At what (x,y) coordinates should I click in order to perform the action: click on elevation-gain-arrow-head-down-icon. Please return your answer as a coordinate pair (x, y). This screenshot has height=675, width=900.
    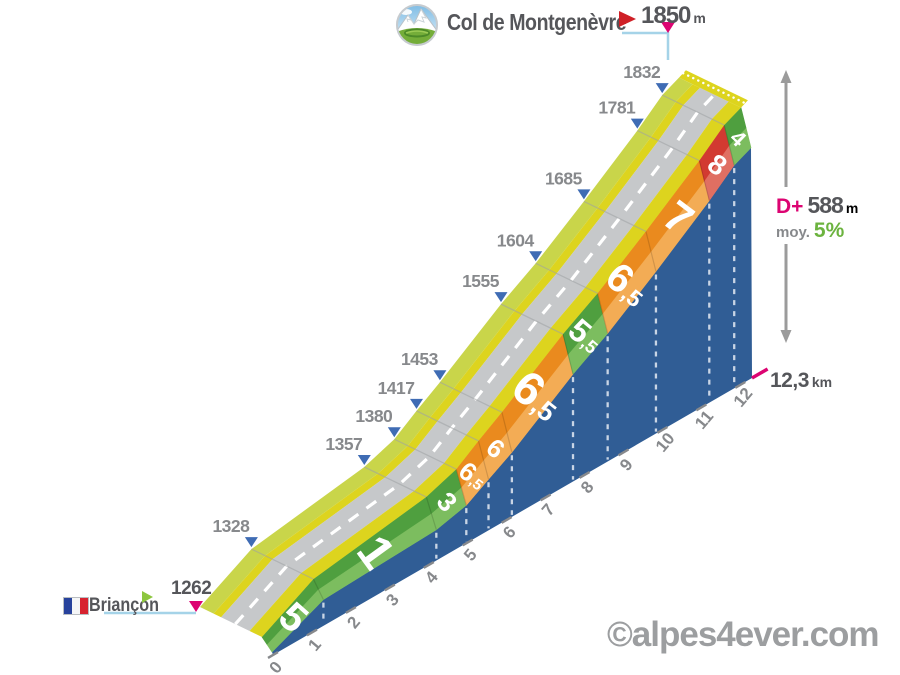
    Looking at the image, I should click on (786, 336).